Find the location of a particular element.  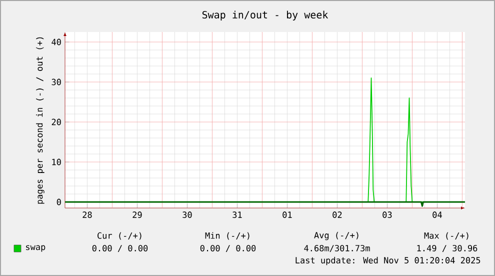

text: Cur (-/+) is located at coordinates (120, 236).